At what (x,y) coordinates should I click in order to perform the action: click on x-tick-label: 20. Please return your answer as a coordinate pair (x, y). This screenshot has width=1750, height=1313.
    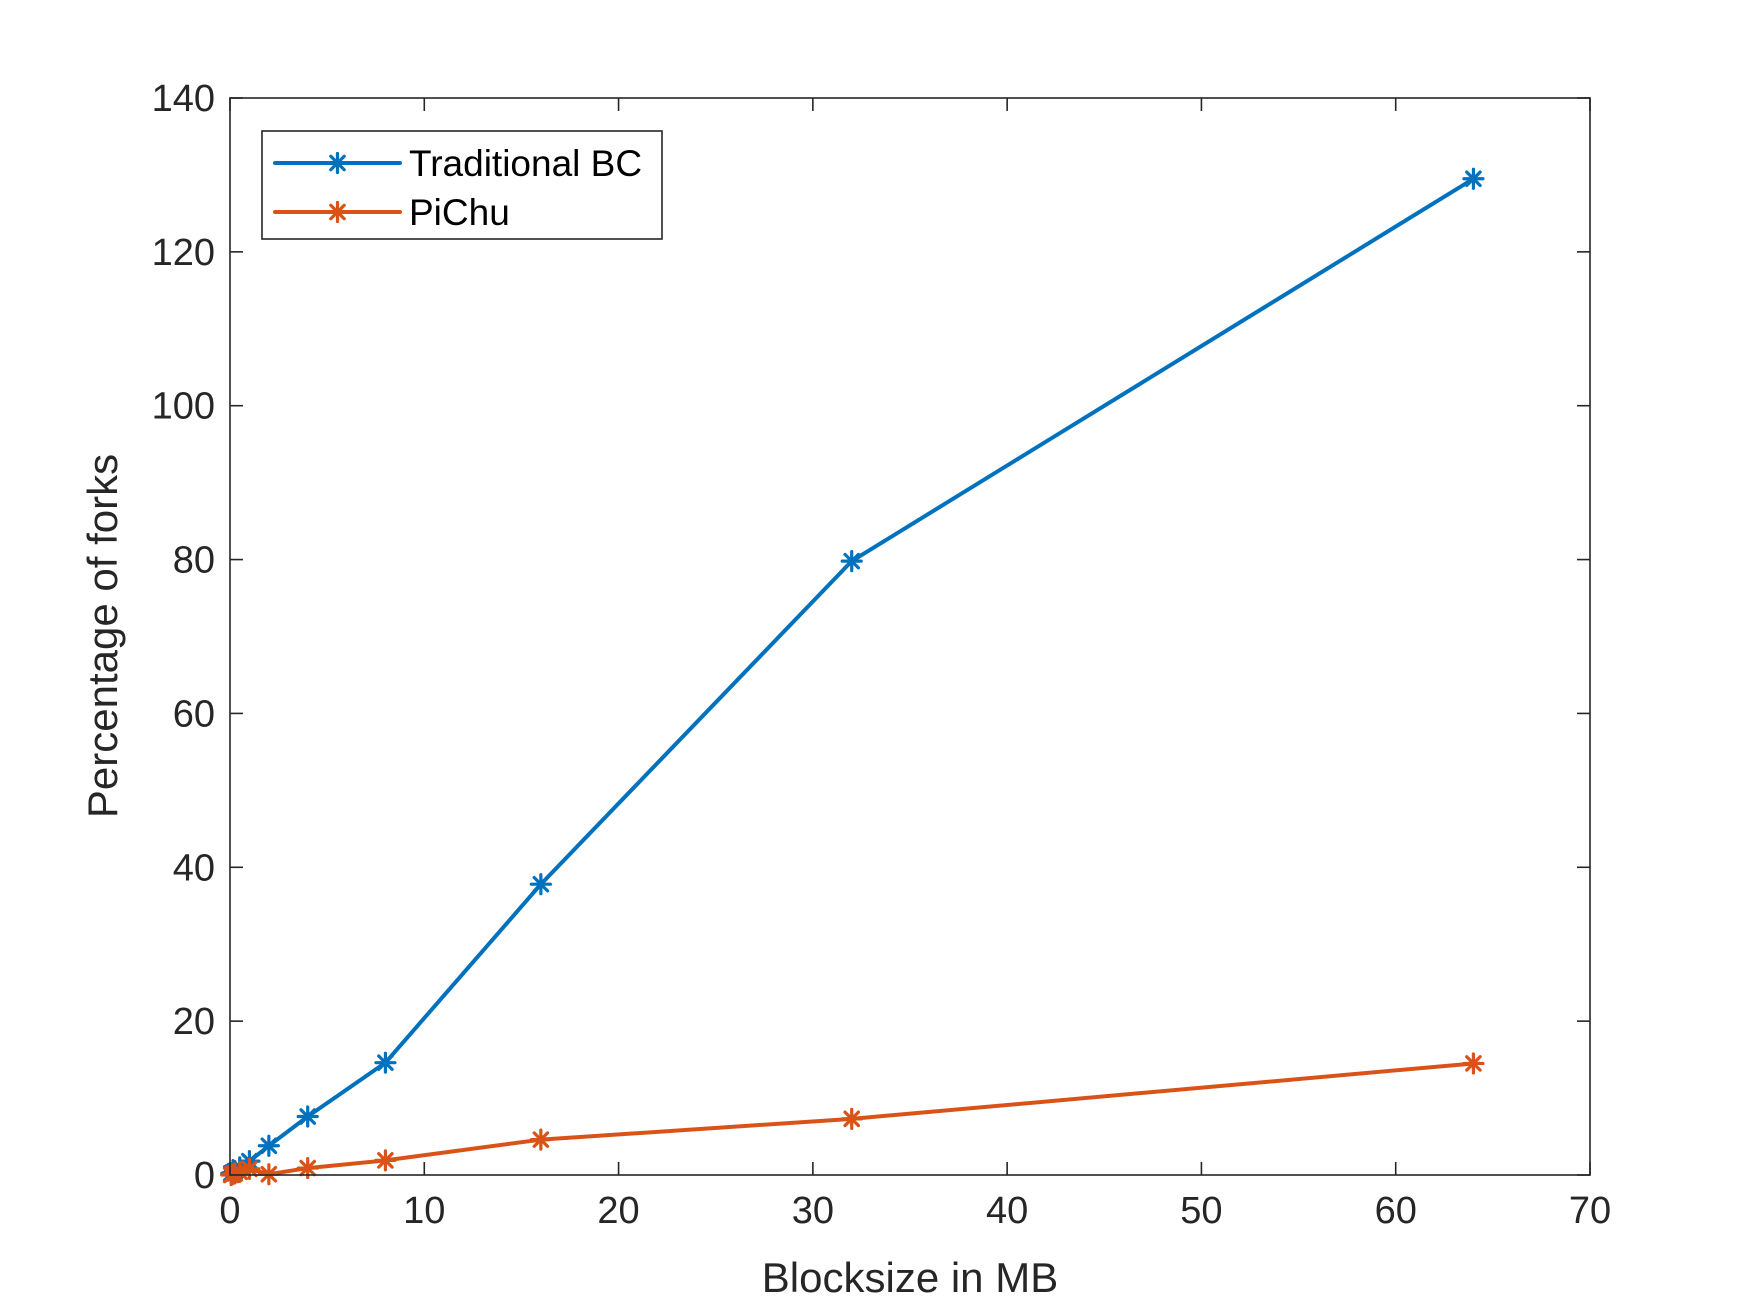
    Looking at the image, I should click on (618, 1211).